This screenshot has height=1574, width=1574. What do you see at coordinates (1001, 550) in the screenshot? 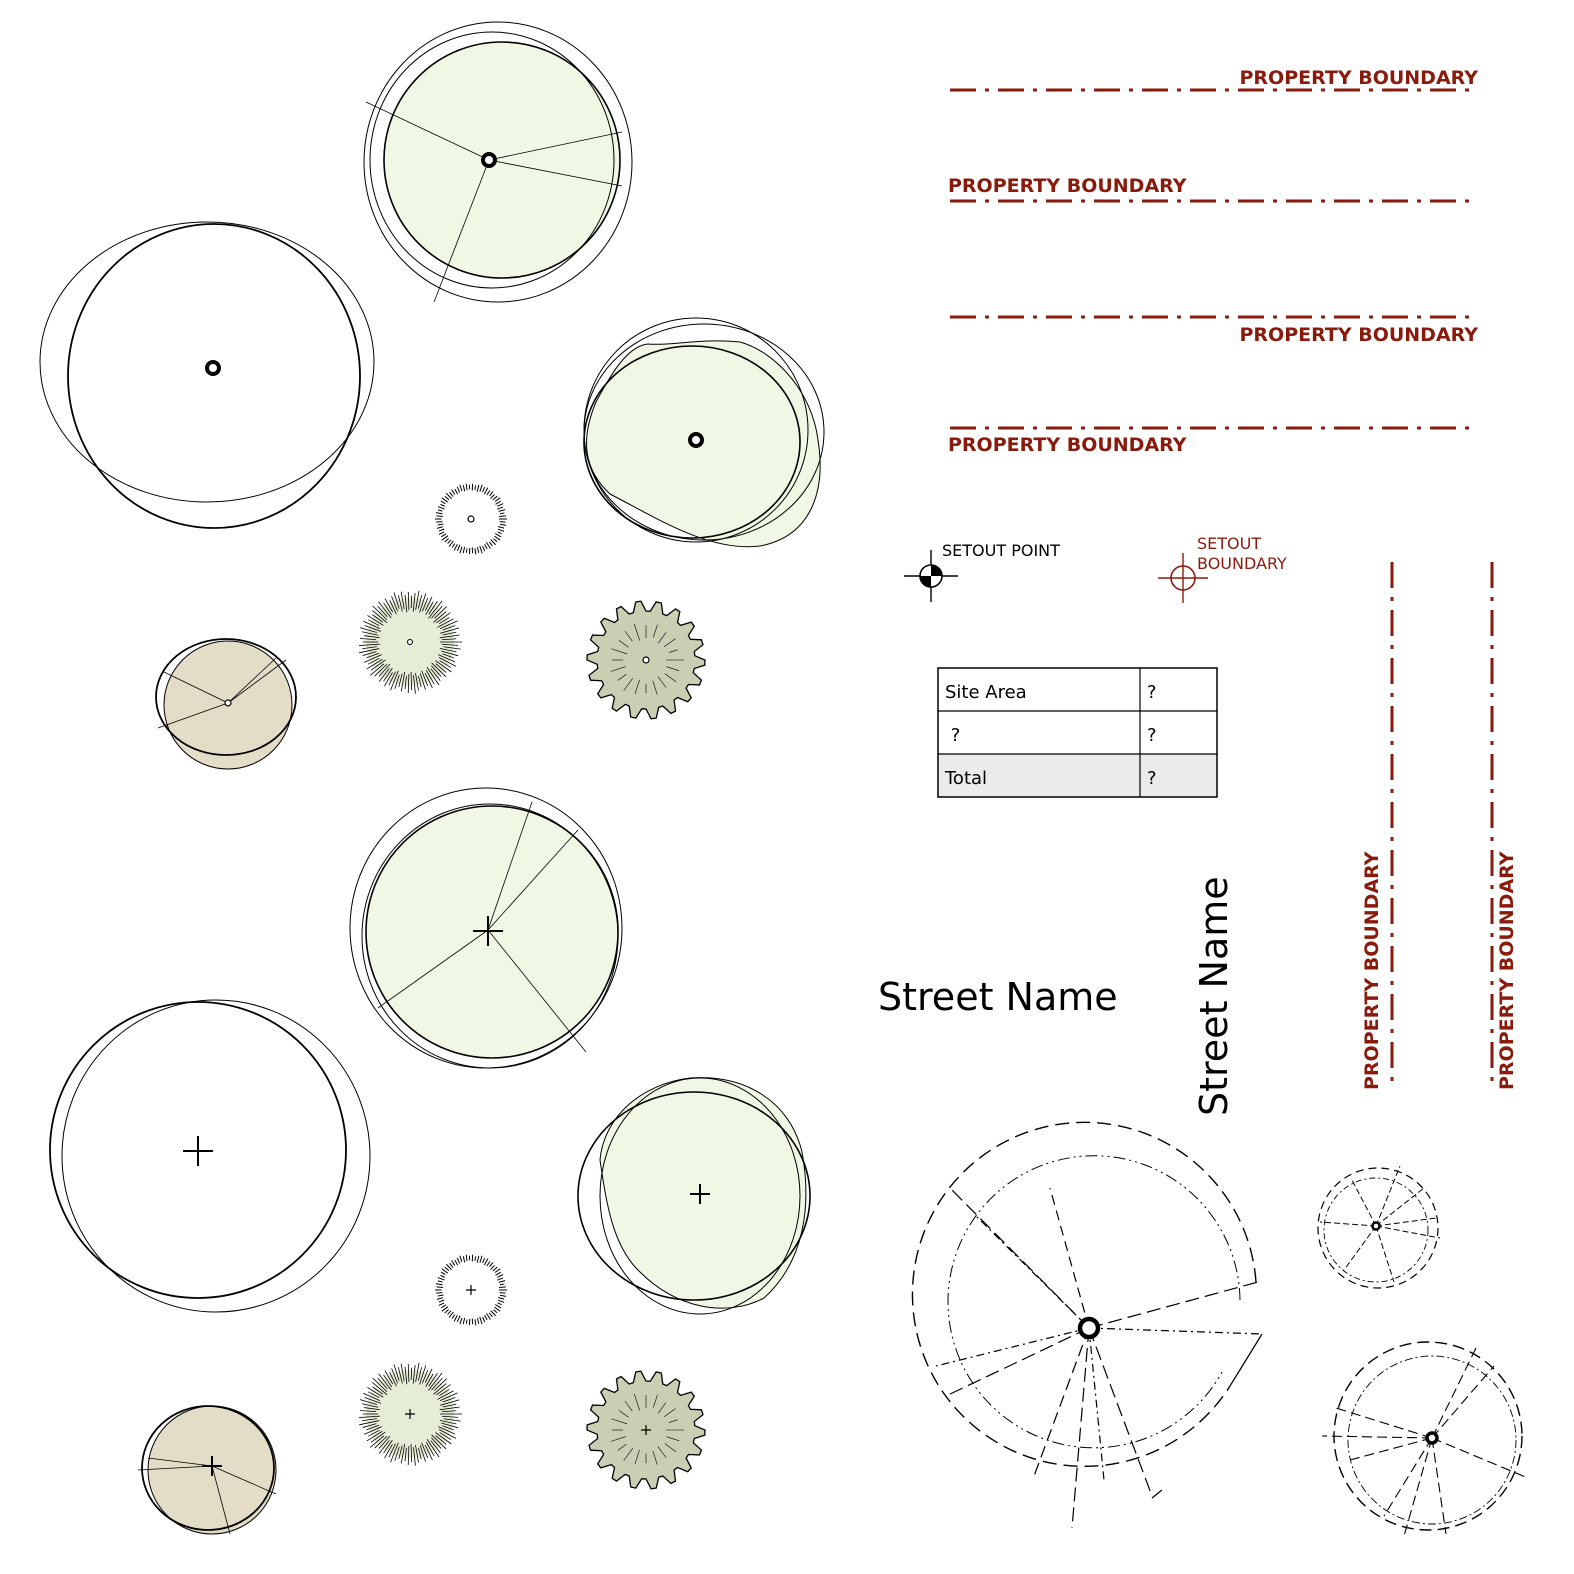
I see `setout-point-label: SETOUT POINT` at bounding box center [1001, 550].